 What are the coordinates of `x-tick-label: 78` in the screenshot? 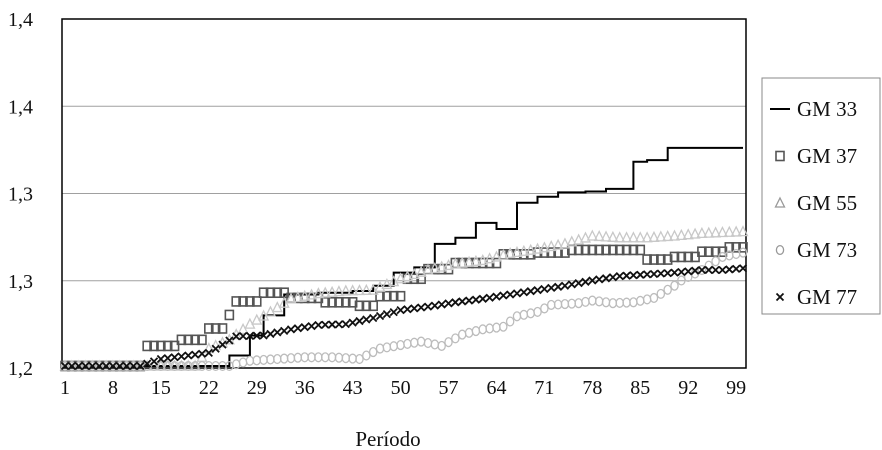 It's located at (592, 388).